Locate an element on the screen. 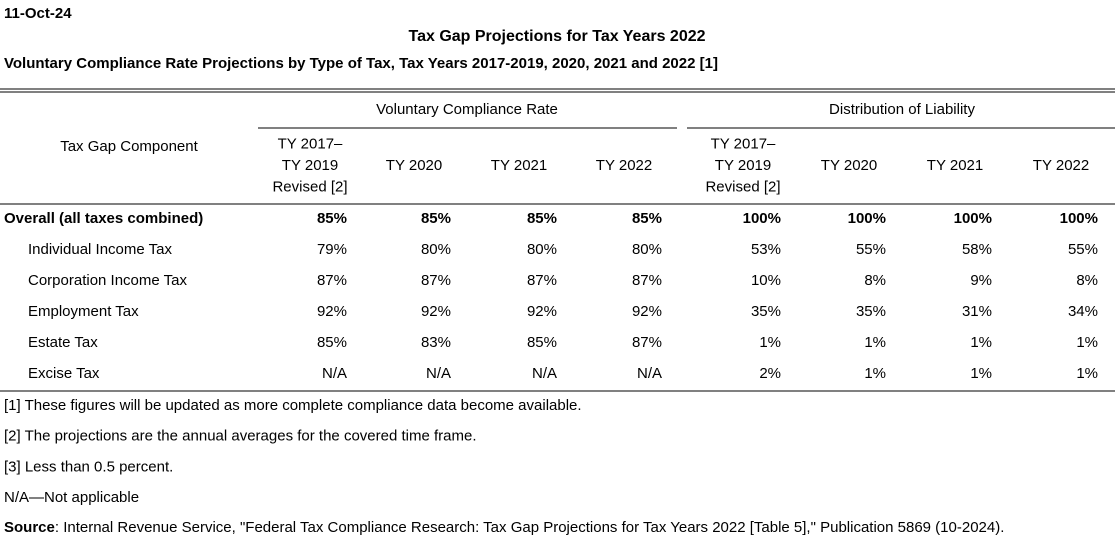  cell: 79% is located at coordinates (332, 249).